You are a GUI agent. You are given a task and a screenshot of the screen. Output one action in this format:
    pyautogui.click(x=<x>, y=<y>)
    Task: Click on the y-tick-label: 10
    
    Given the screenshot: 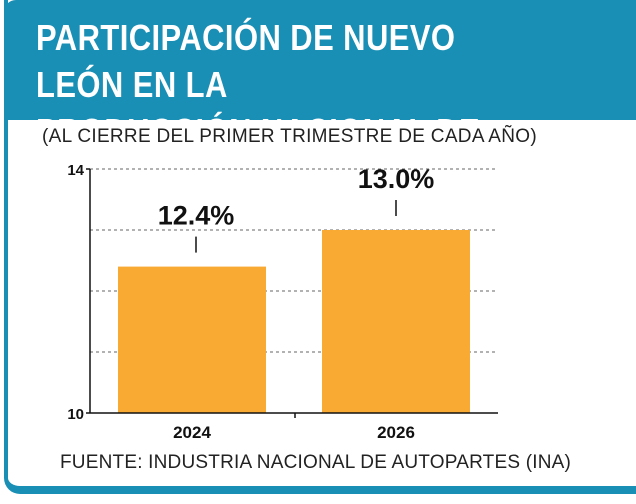 What is the action you would take?
    pyautogui.click(x=75, y=414)
    